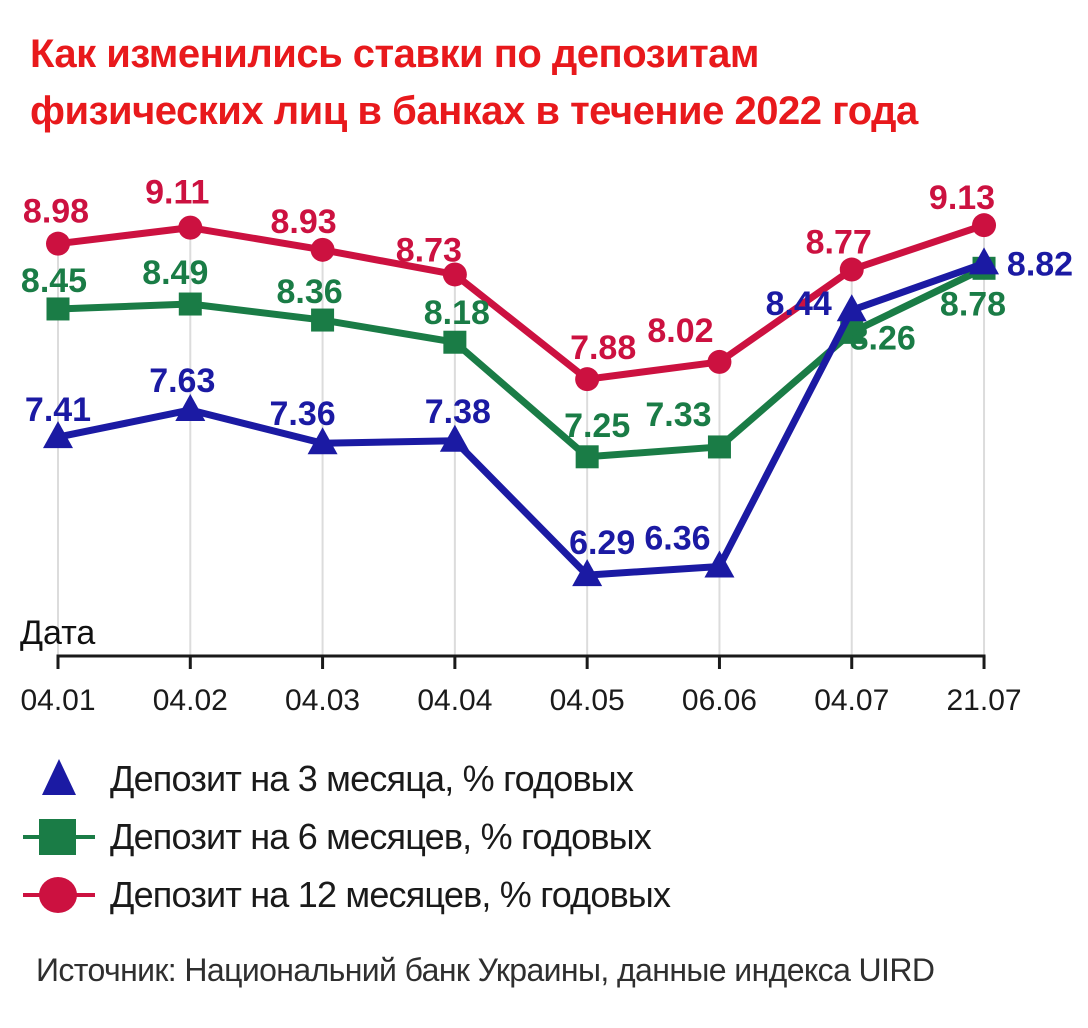 This screenshot has height=1028, width=1088. What do you see at coordinates (851, 700) in the screenshot?
I see `x-tick-label: 04.07` at bounding box center [851, 700].